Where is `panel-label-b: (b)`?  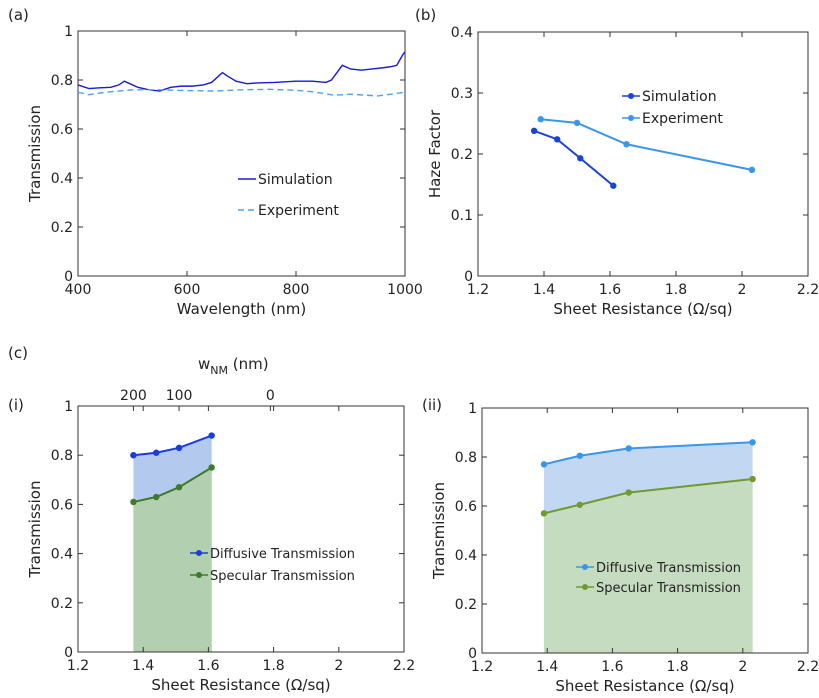 panel-label-b: (b) is located at coordinates (425, 15).